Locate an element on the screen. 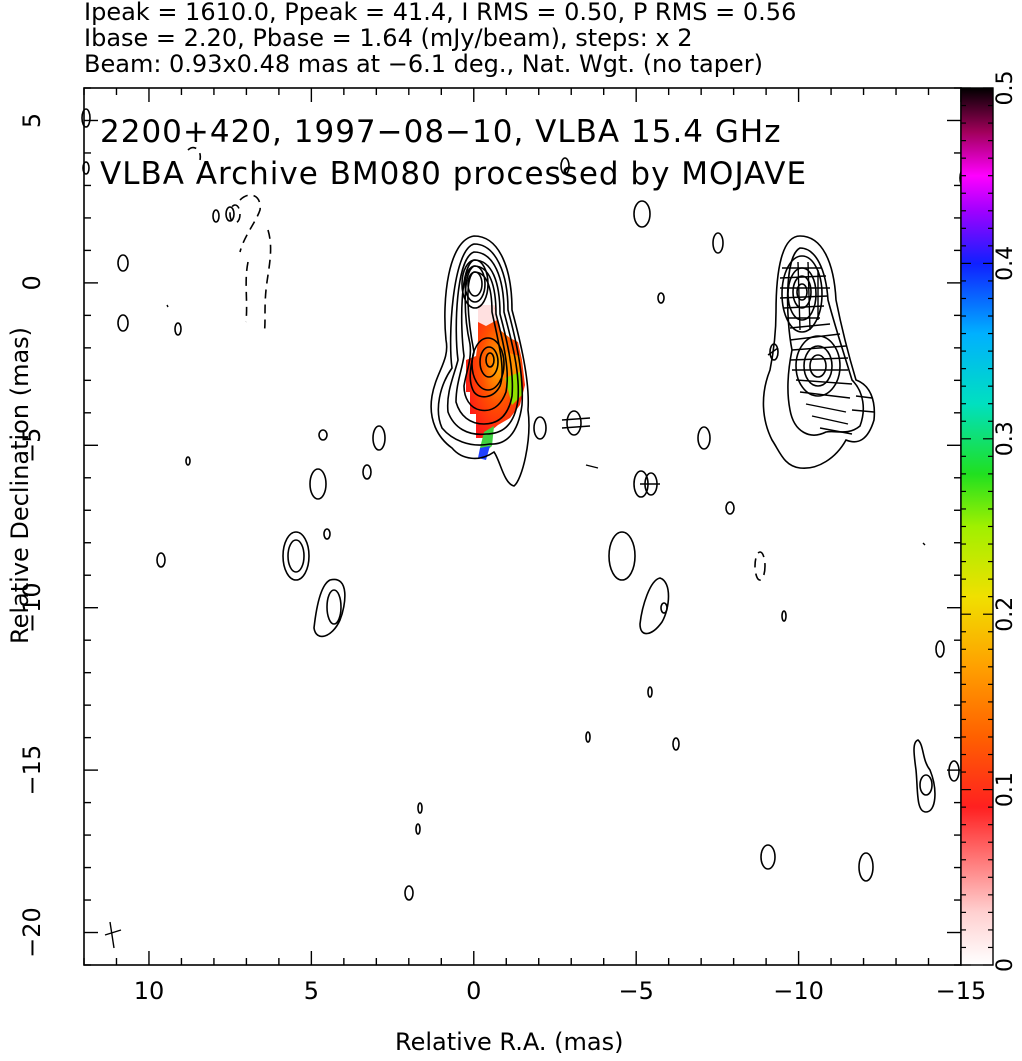  y-tick-label: −10 is located at coordinates (32, 607).